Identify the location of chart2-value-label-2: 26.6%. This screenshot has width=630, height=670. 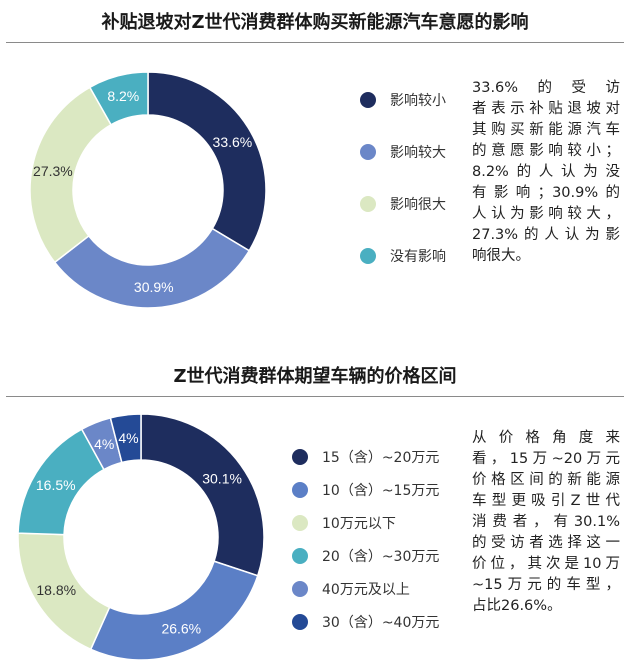
(181, 629).